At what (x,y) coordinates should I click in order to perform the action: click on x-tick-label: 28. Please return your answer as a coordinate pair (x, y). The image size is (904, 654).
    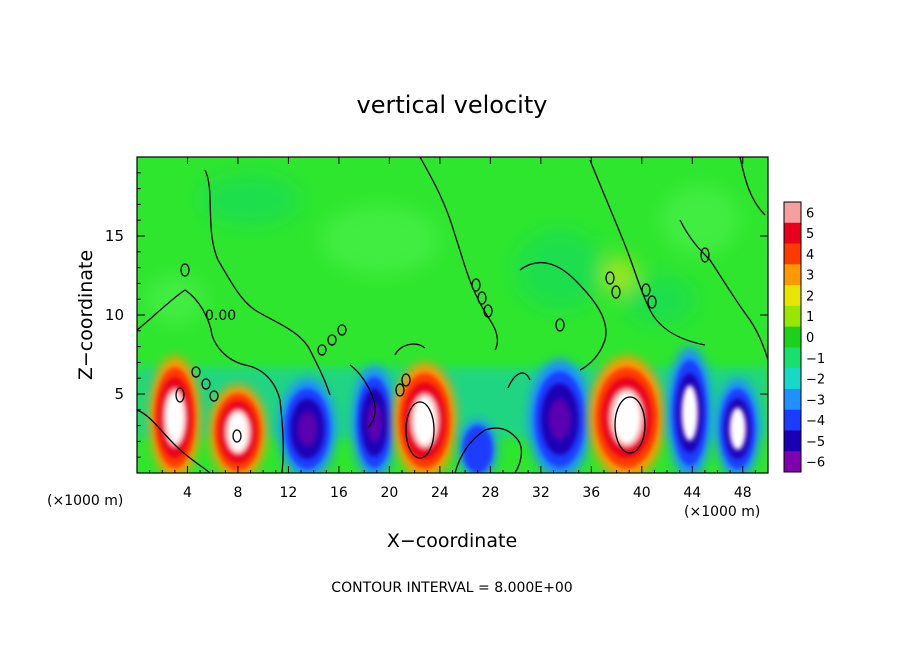
    Looking at the image, I should click on (490, 493).